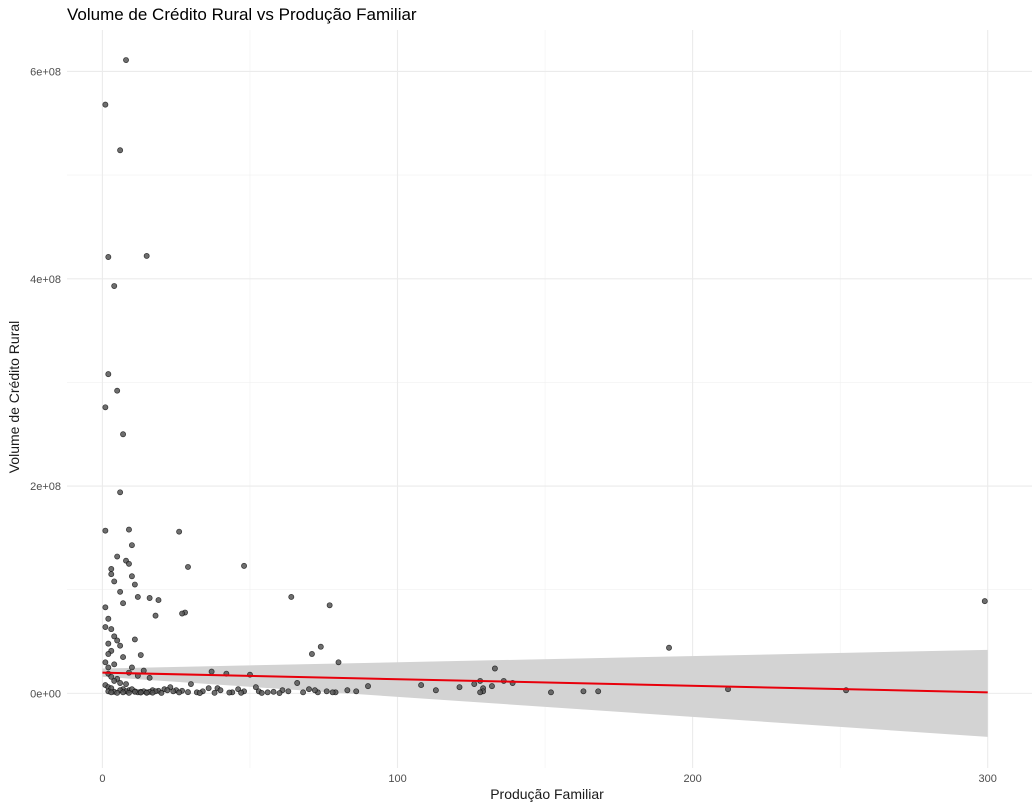 Image resolution: width=1036 pixels, height=809 pixels. What do you see at coordinates (545, 682) in the screenshot?
I see `regression-line-path` at bounding box center [545, 682].